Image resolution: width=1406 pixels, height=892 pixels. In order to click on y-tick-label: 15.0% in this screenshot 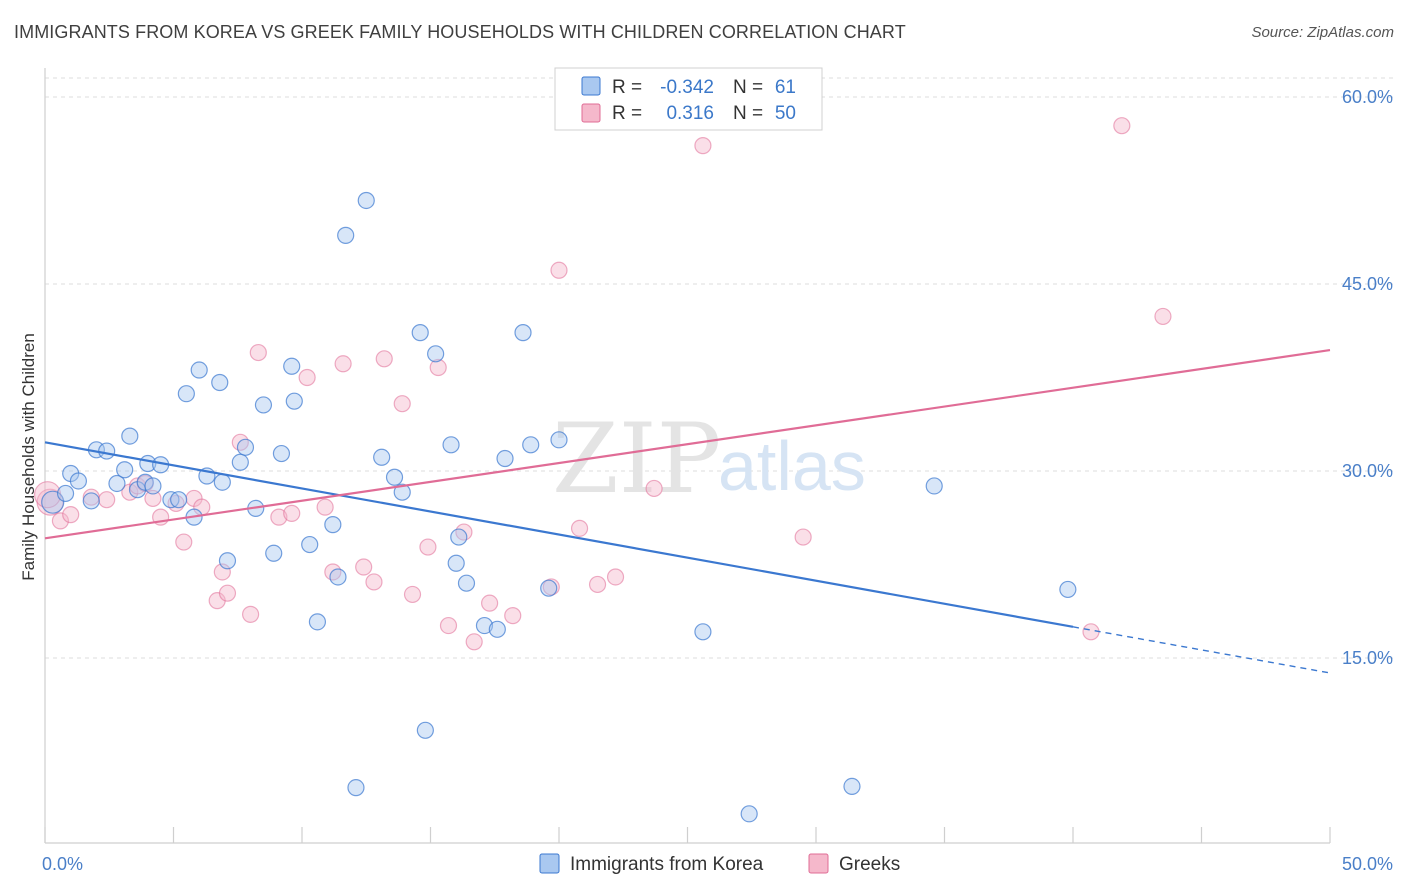, I will do `click(1367, 658)`.